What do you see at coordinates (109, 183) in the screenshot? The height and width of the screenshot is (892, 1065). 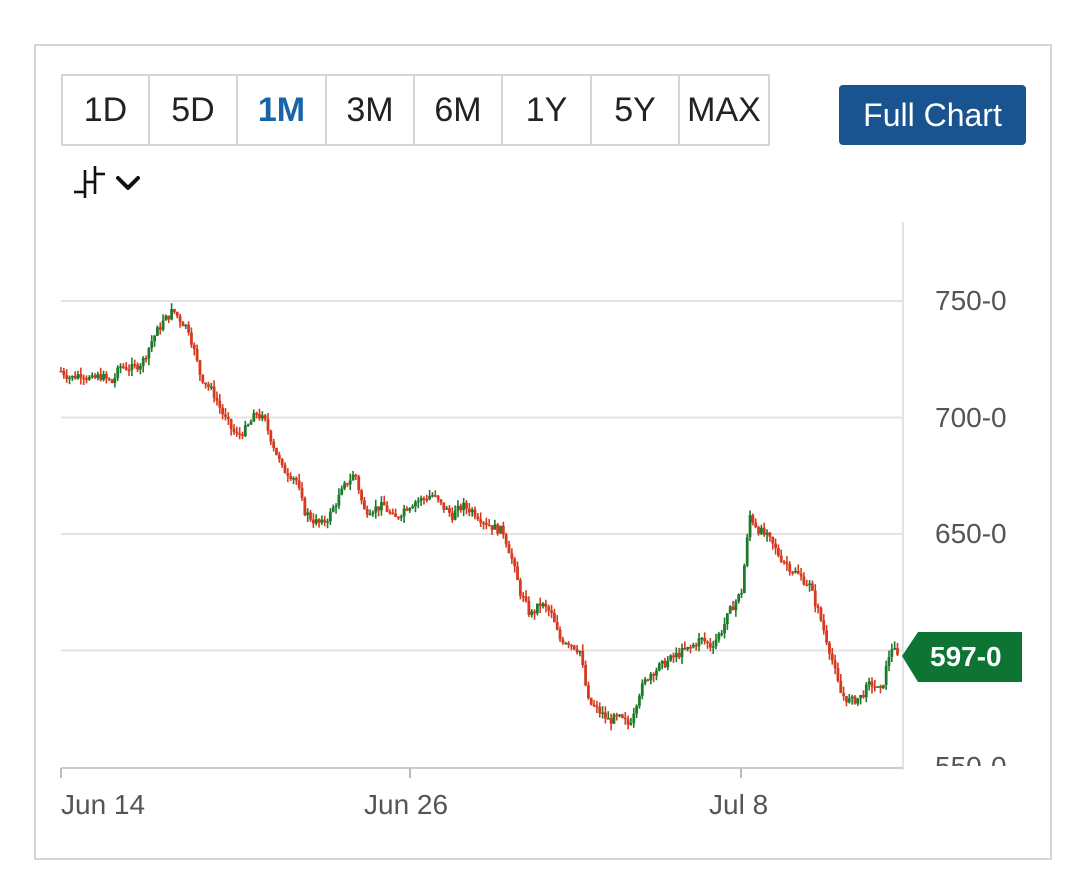 I see `chart-type-selector` at bounding box center [109, 183].